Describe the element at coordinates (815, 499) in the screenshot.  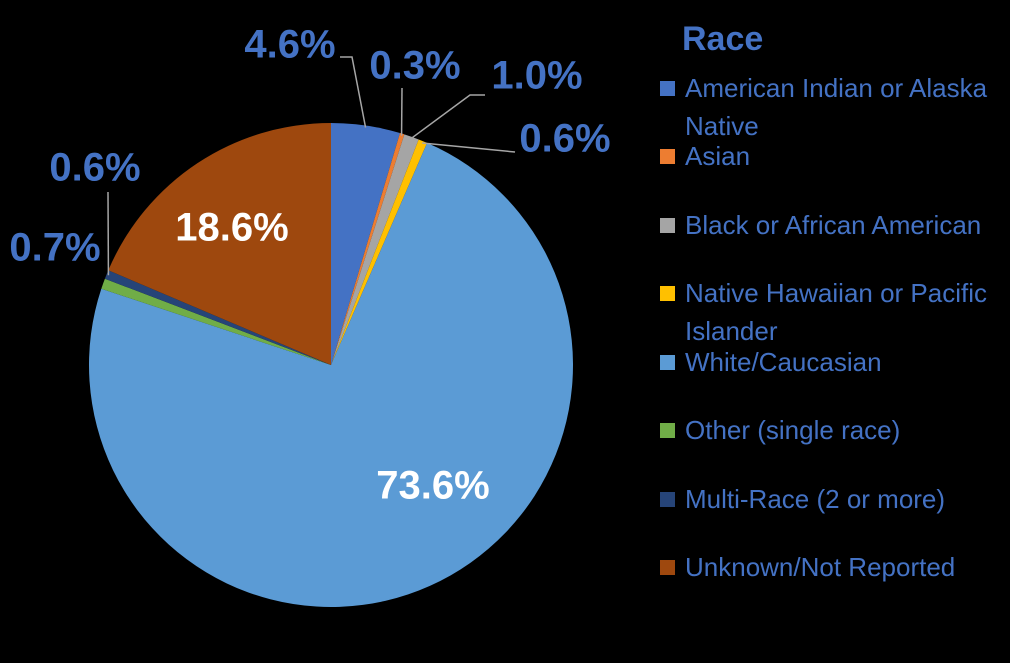
I see `legend-label: Multi-Race (2 or more)` at that location.